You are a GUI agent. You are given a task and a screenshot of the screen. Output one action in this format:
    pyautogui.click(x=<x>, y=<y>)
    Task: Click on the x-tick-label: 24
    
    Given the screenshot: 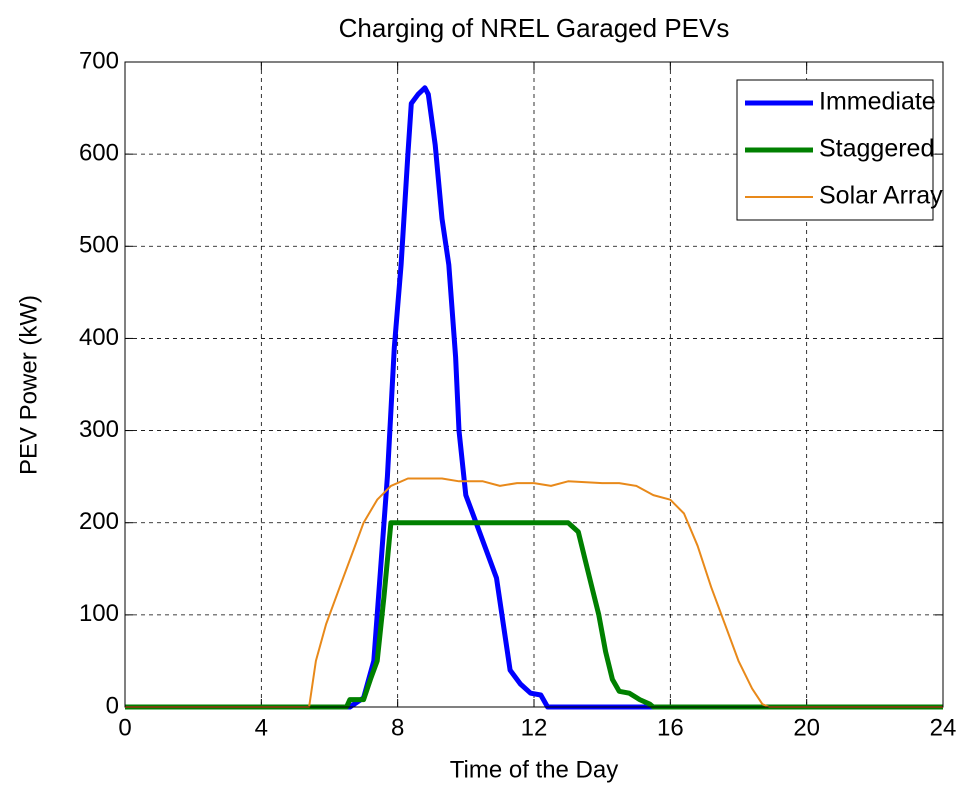 What is the action you would take?
    pyautogui.click(x=943, y=727)
    